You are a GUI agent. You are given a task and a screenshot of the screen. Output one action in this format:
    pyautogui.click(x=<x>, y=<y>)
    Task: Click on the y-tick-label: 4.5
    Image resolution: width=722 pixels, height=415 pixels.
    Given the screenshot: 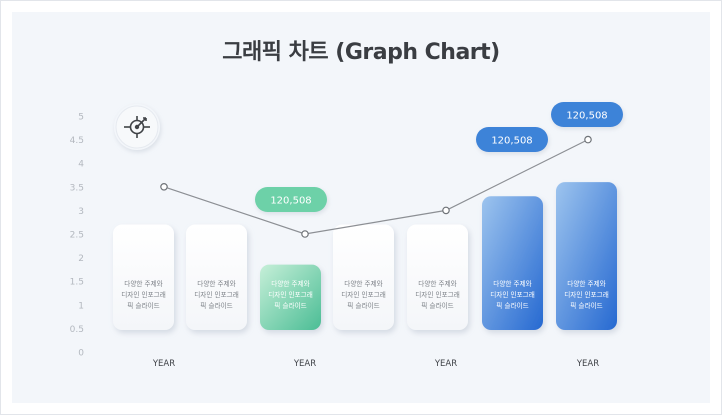 What is the action you would take?
    pyautogui.click(x=77, y=141)
    